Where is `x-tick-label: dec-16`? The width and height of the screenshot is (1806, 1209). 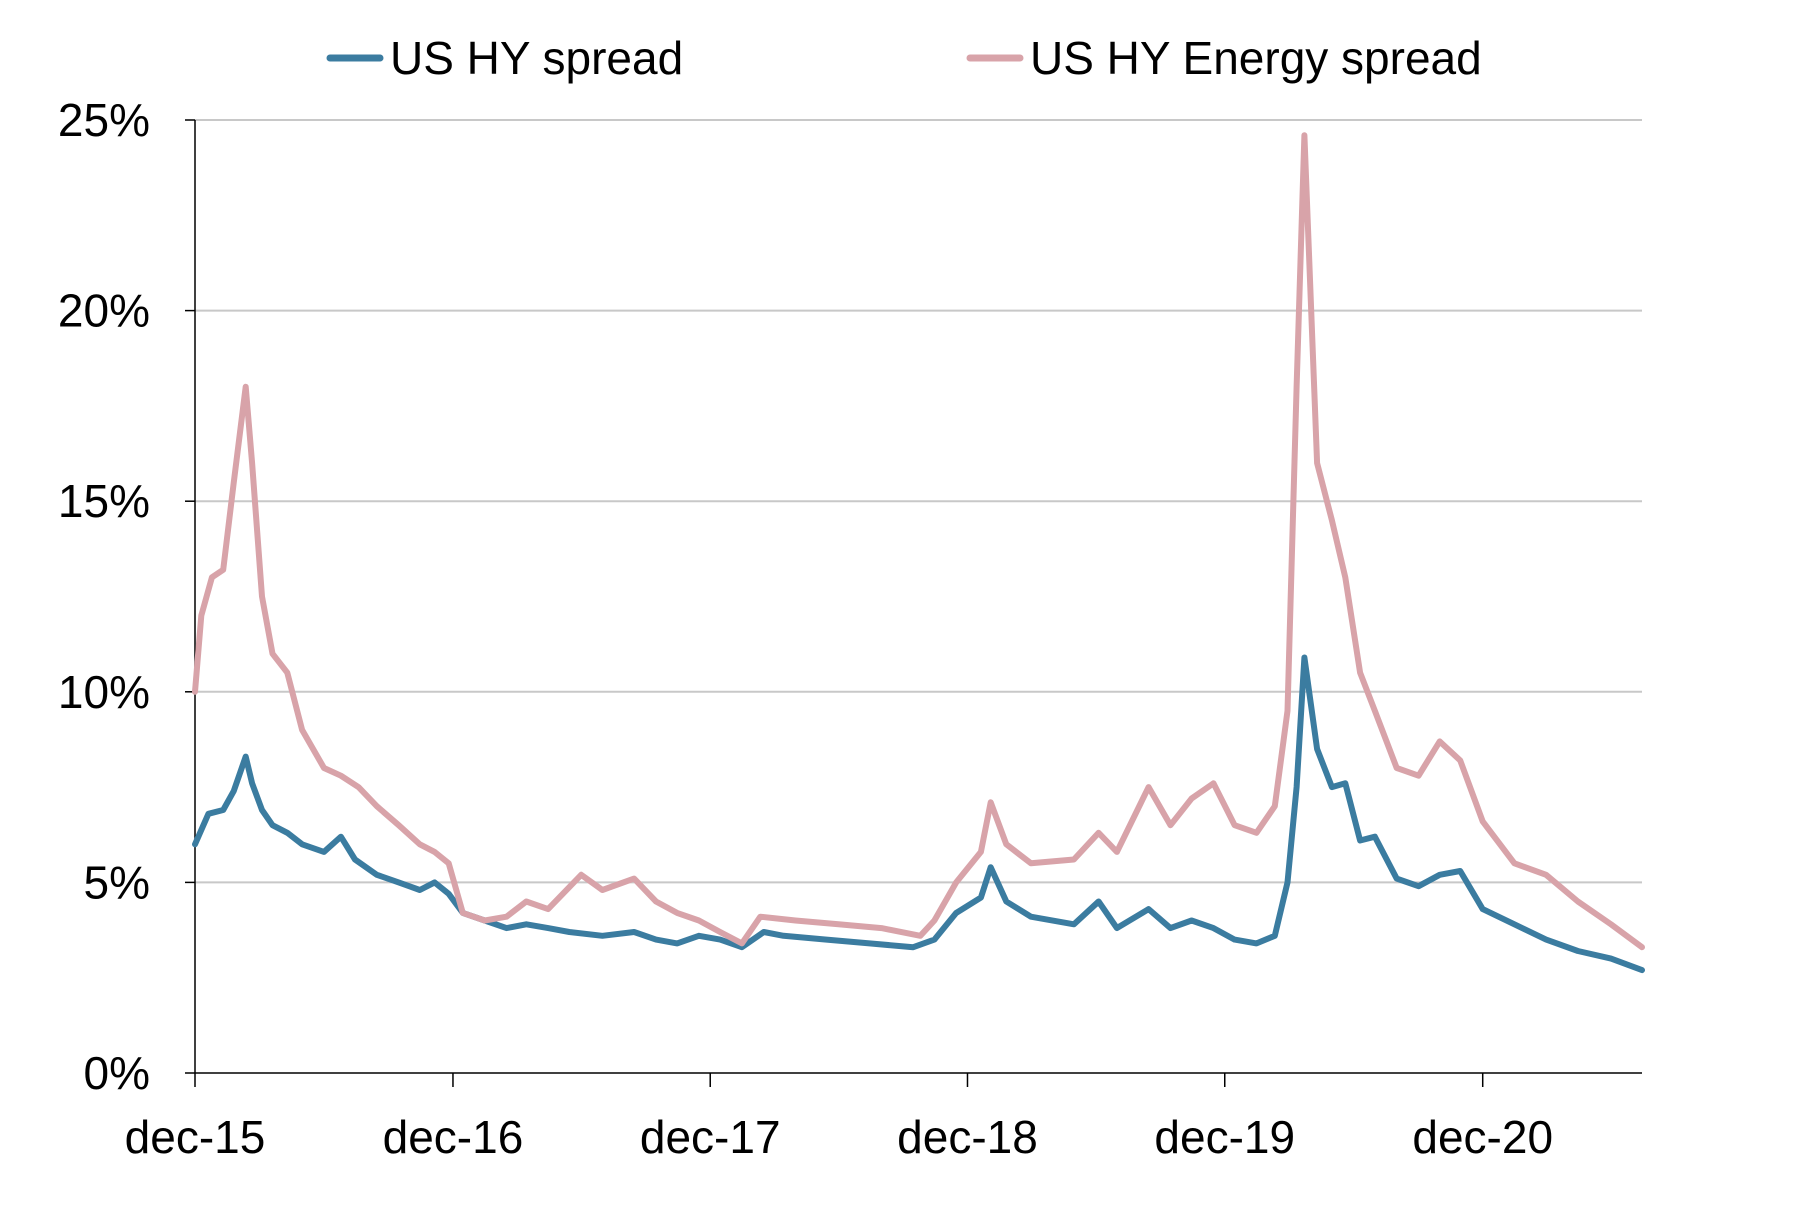
x-tick-label: dec-16 is located at coordinates (453, 1137).